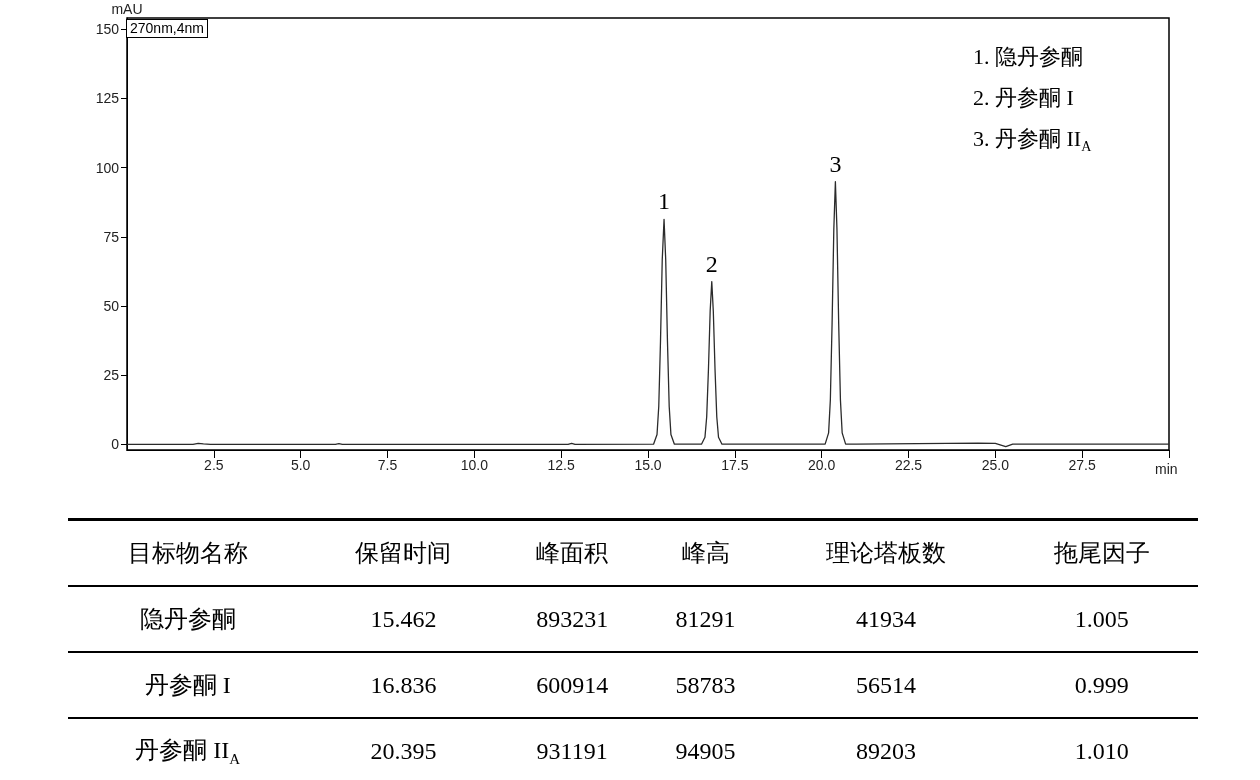 Image resolution: width=1260 pixels, height=780 pixels. I want to click on text: 81291, so click(705, 618).